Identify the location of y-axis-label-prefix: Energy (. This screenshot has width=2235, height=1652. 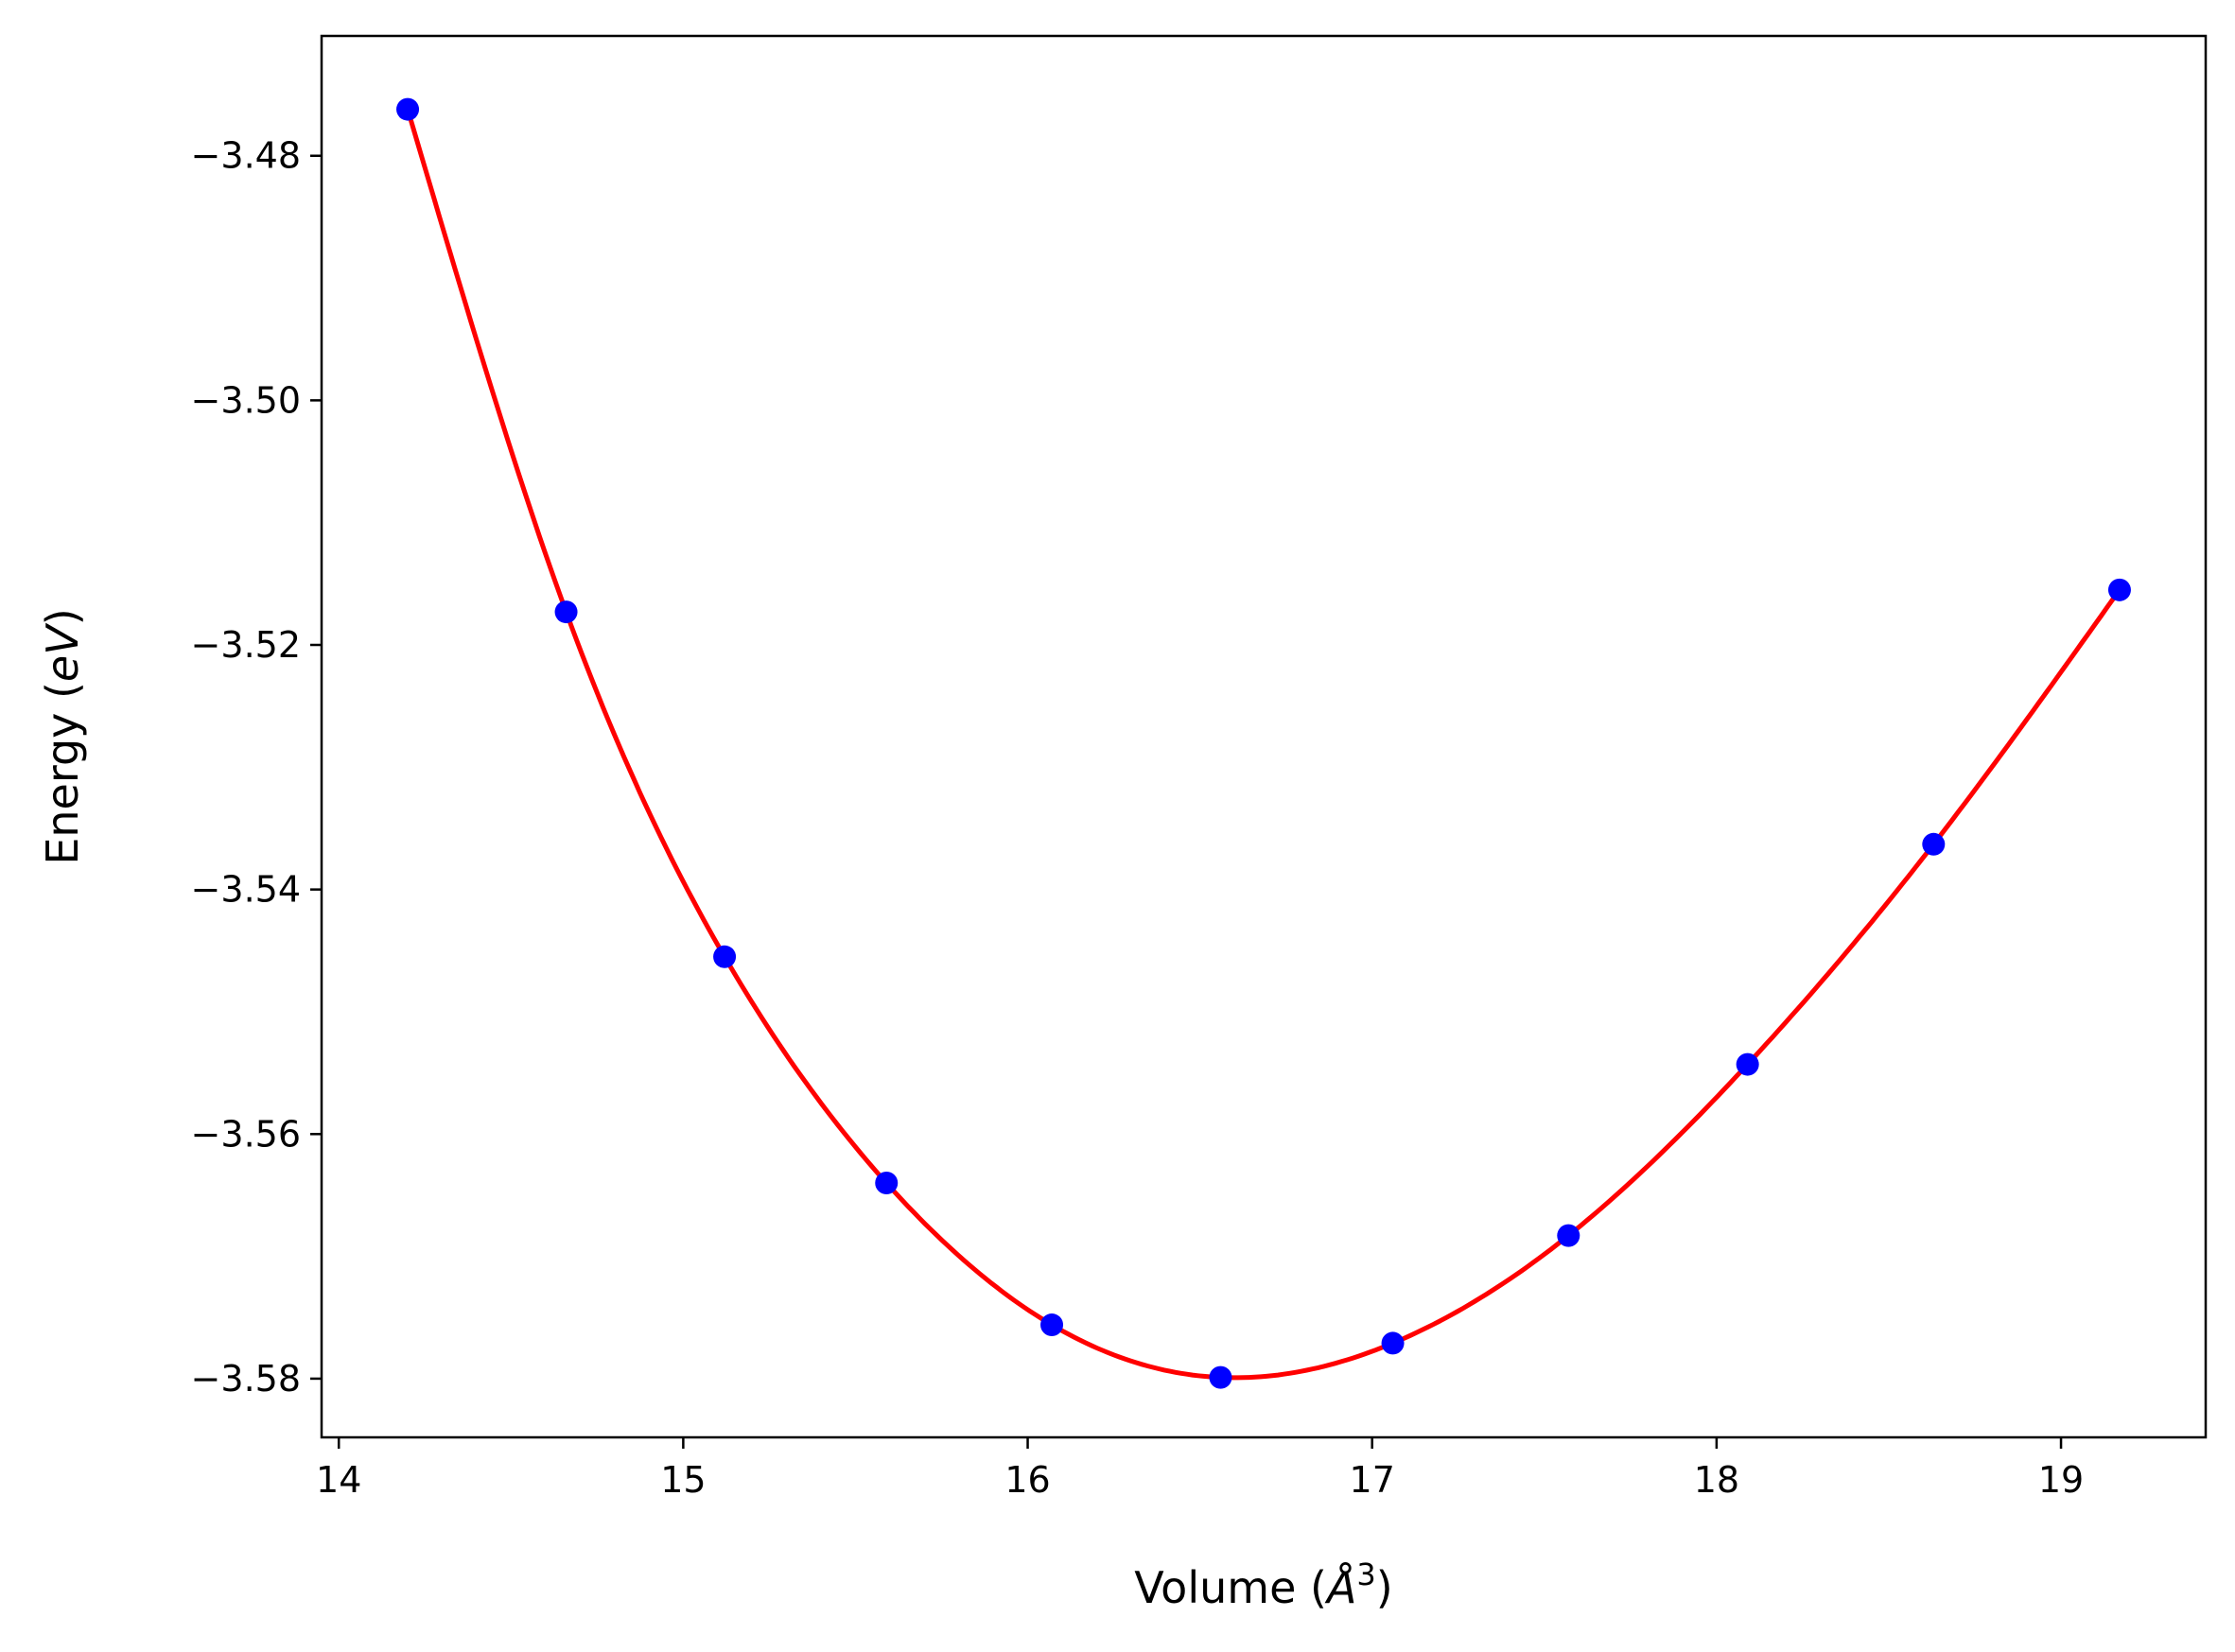
(62, 774).